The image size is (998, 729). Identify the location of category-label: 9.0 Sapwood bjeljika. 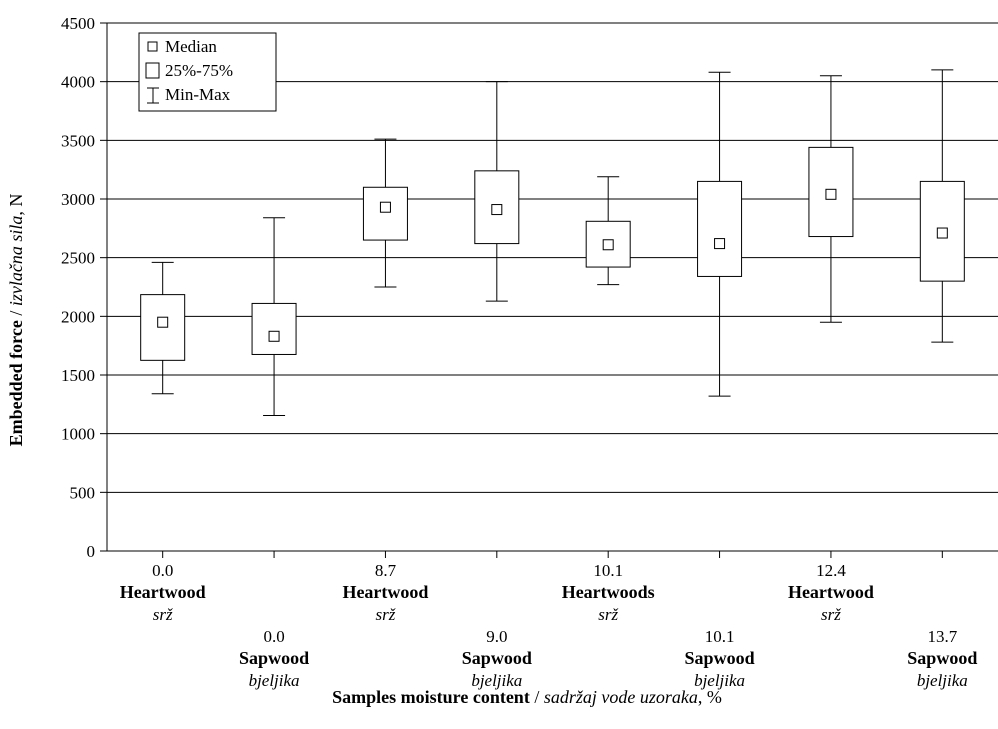
(497, 658).